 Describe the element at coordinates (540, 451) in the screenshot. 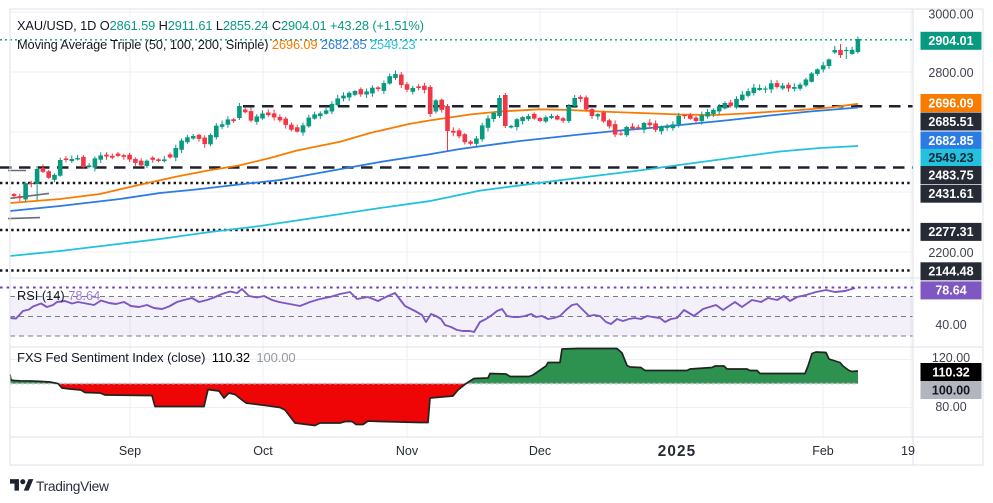

I see `svg-text: Dec` at that location.